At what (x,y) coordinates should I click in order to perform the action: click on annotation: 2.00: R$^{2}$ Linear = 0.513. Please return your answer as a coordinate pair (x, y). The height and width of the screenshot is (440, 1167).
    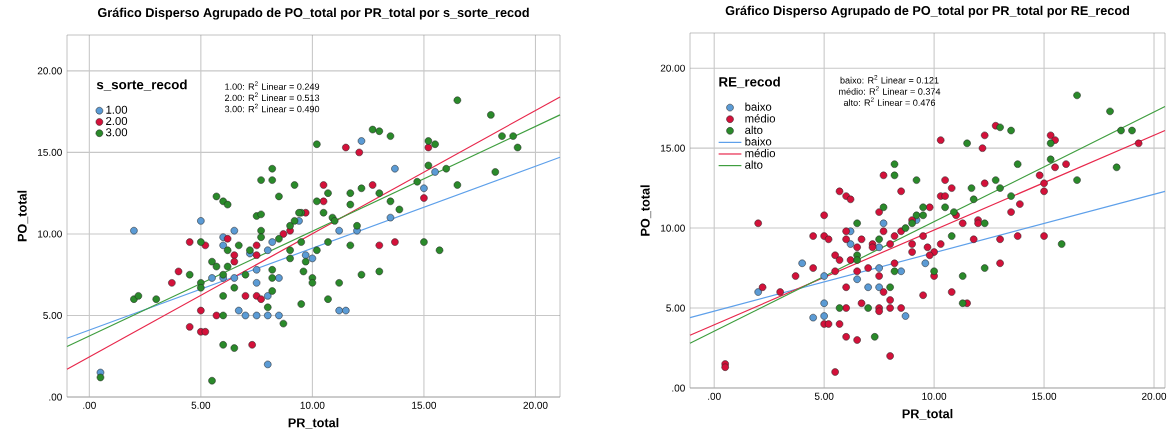
    Looking at the image, I should click on (272, 97).